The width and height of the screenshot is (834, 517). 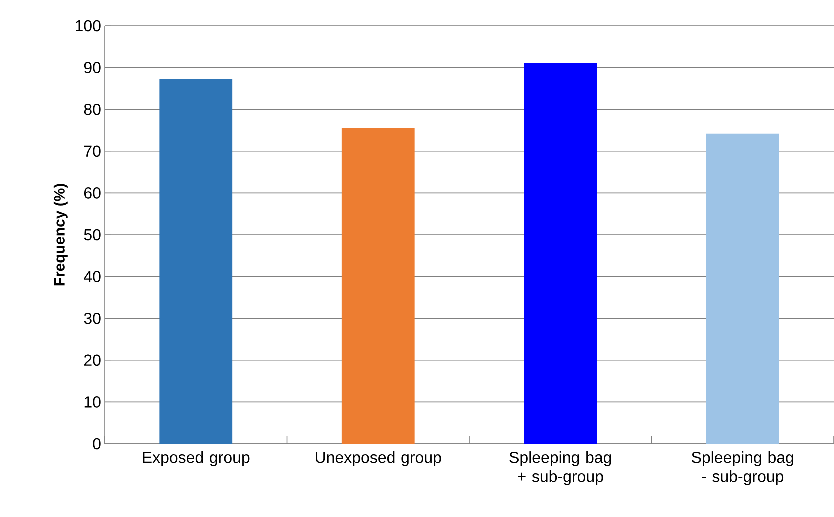 I want to click on y-axis-title: Frequency (%), so click(x=61, y=235).